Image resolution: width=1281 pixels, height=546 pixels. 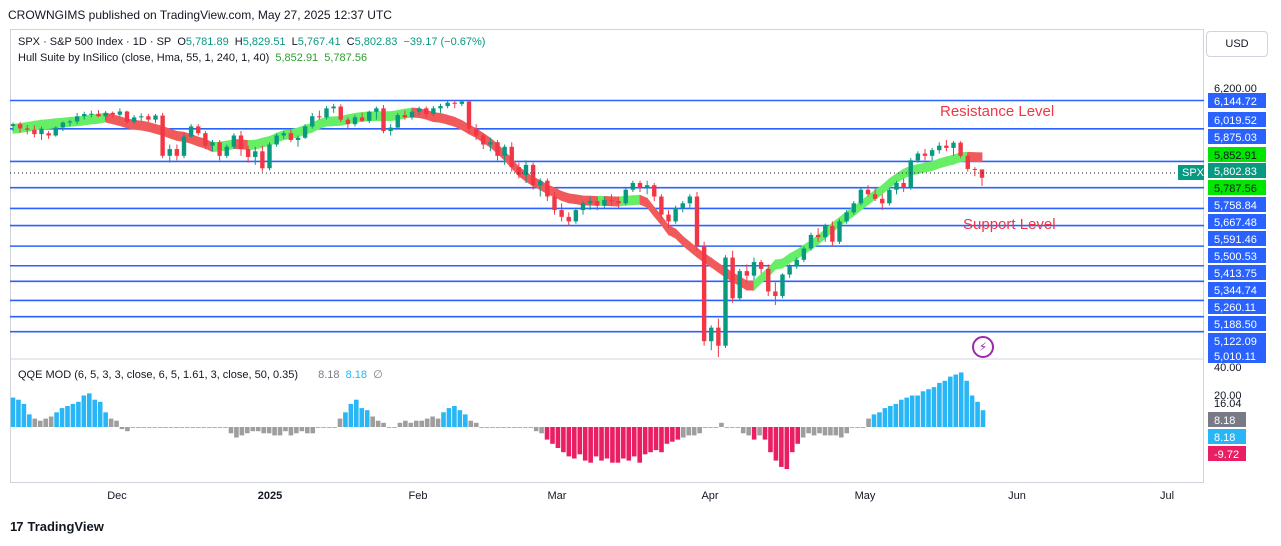 I want to click on price-axis-label: 5,591.46, so click(x=1235, y=240).